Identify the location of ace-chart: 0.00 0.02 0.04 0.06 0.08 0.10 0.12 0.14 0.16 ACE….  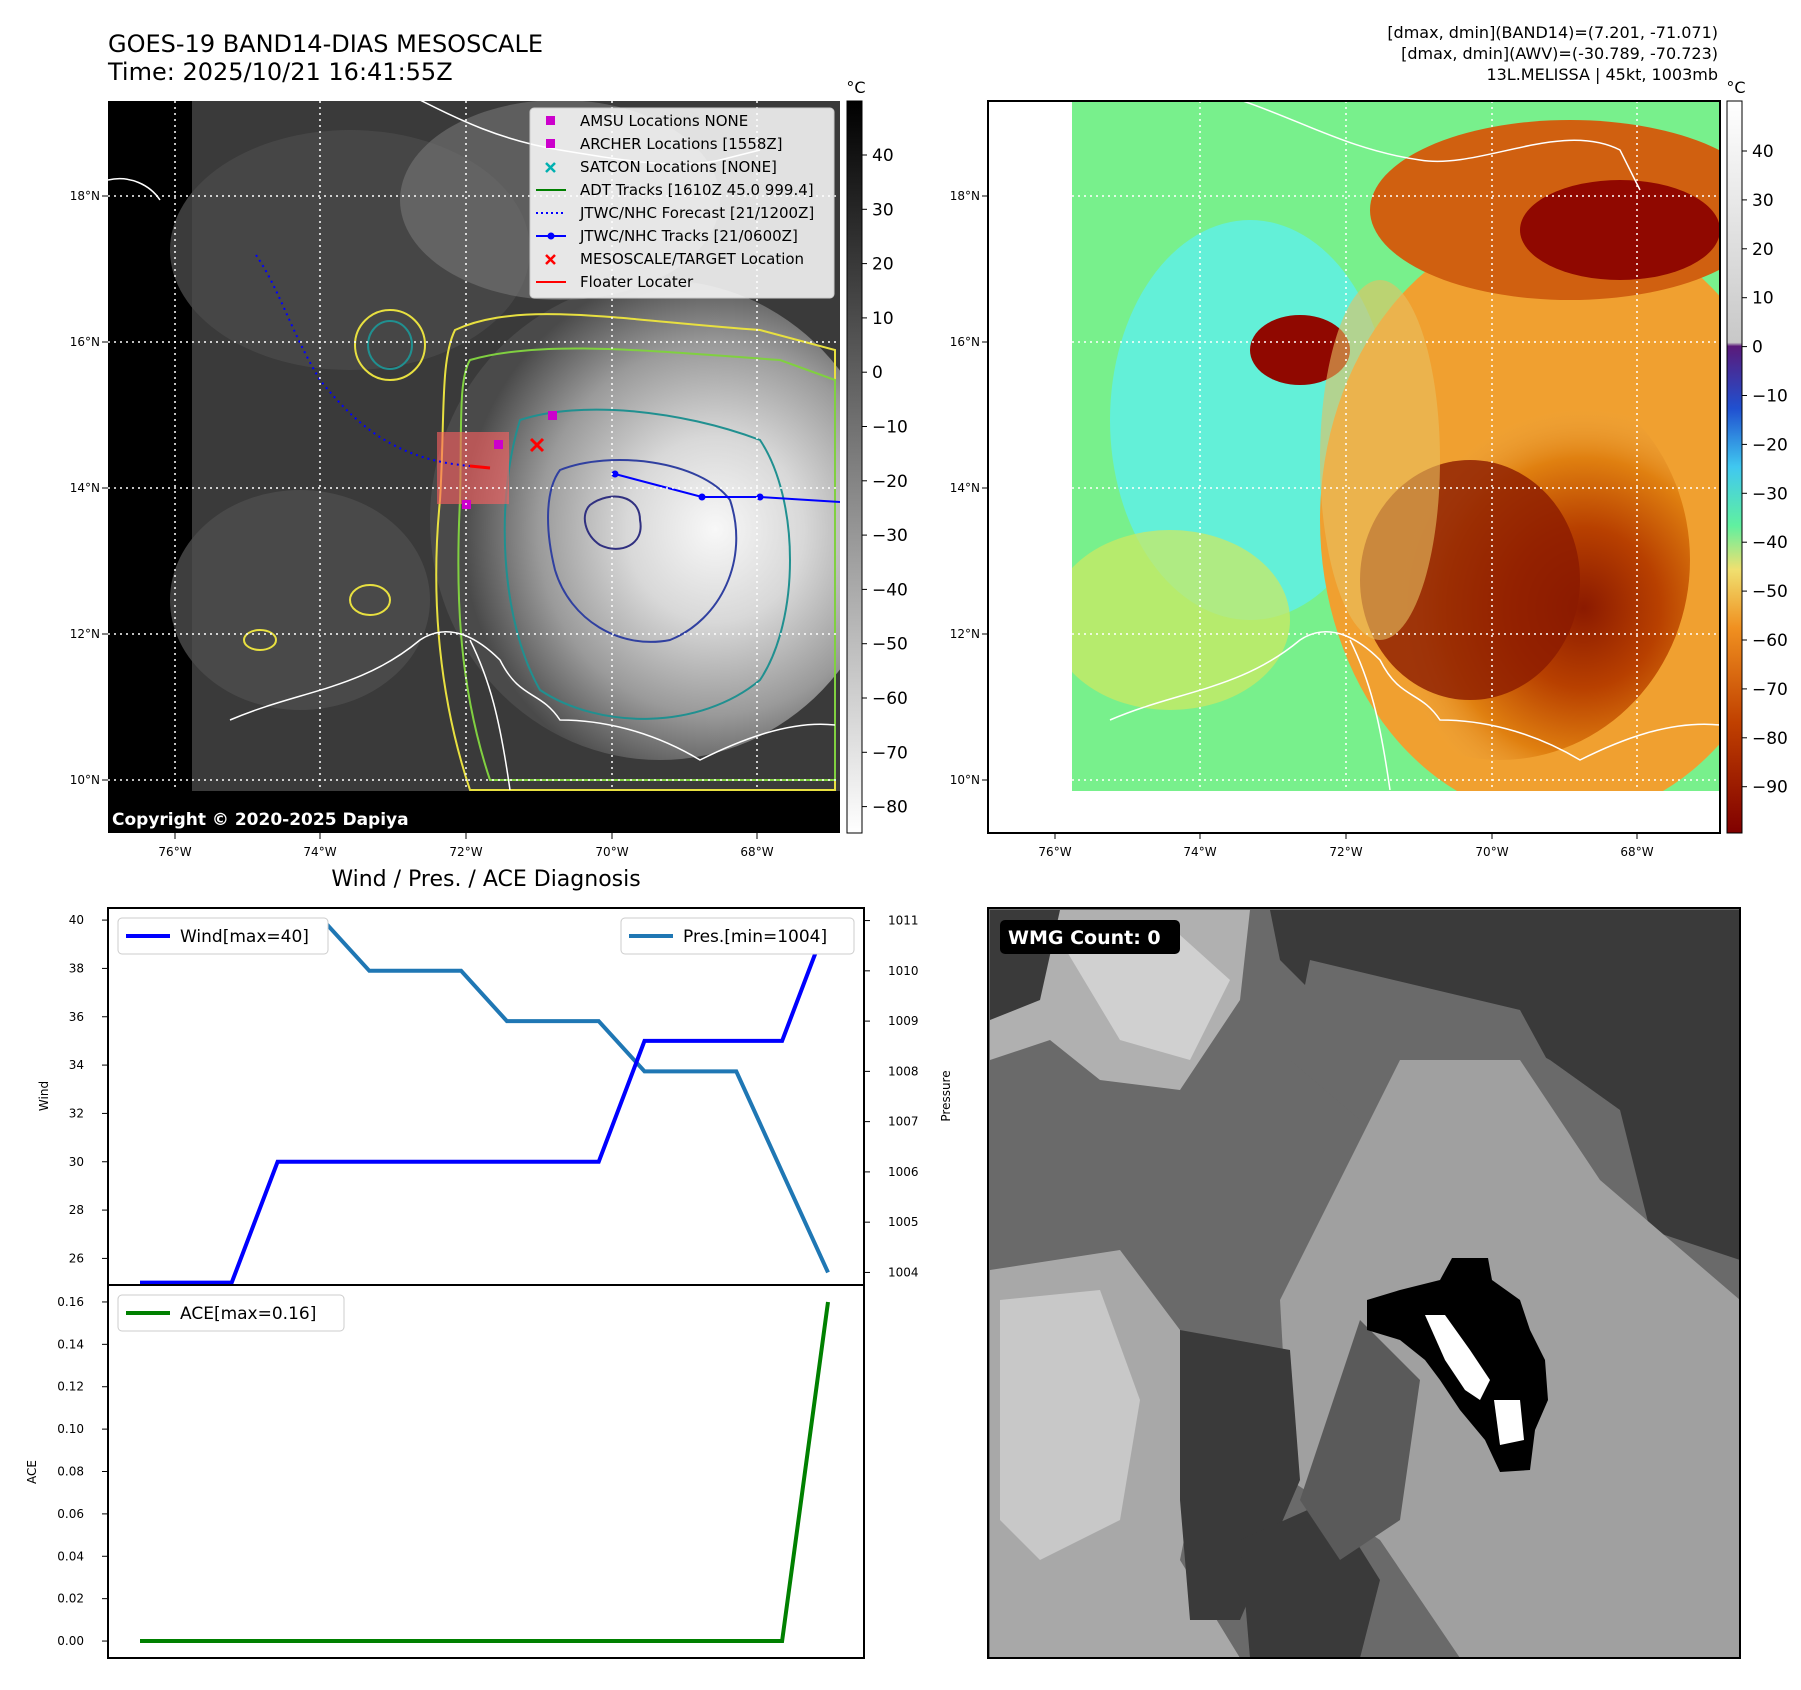
(445, 1471).